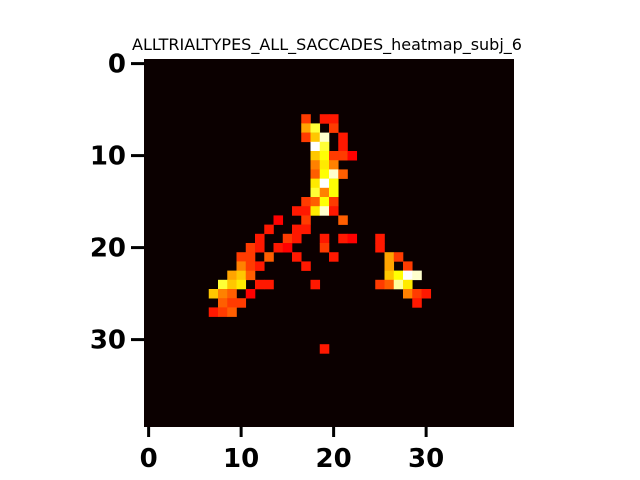 The height and width of the screenshot is (480, 640). I want to click on y-tick-label: 30, so click(108, 341).